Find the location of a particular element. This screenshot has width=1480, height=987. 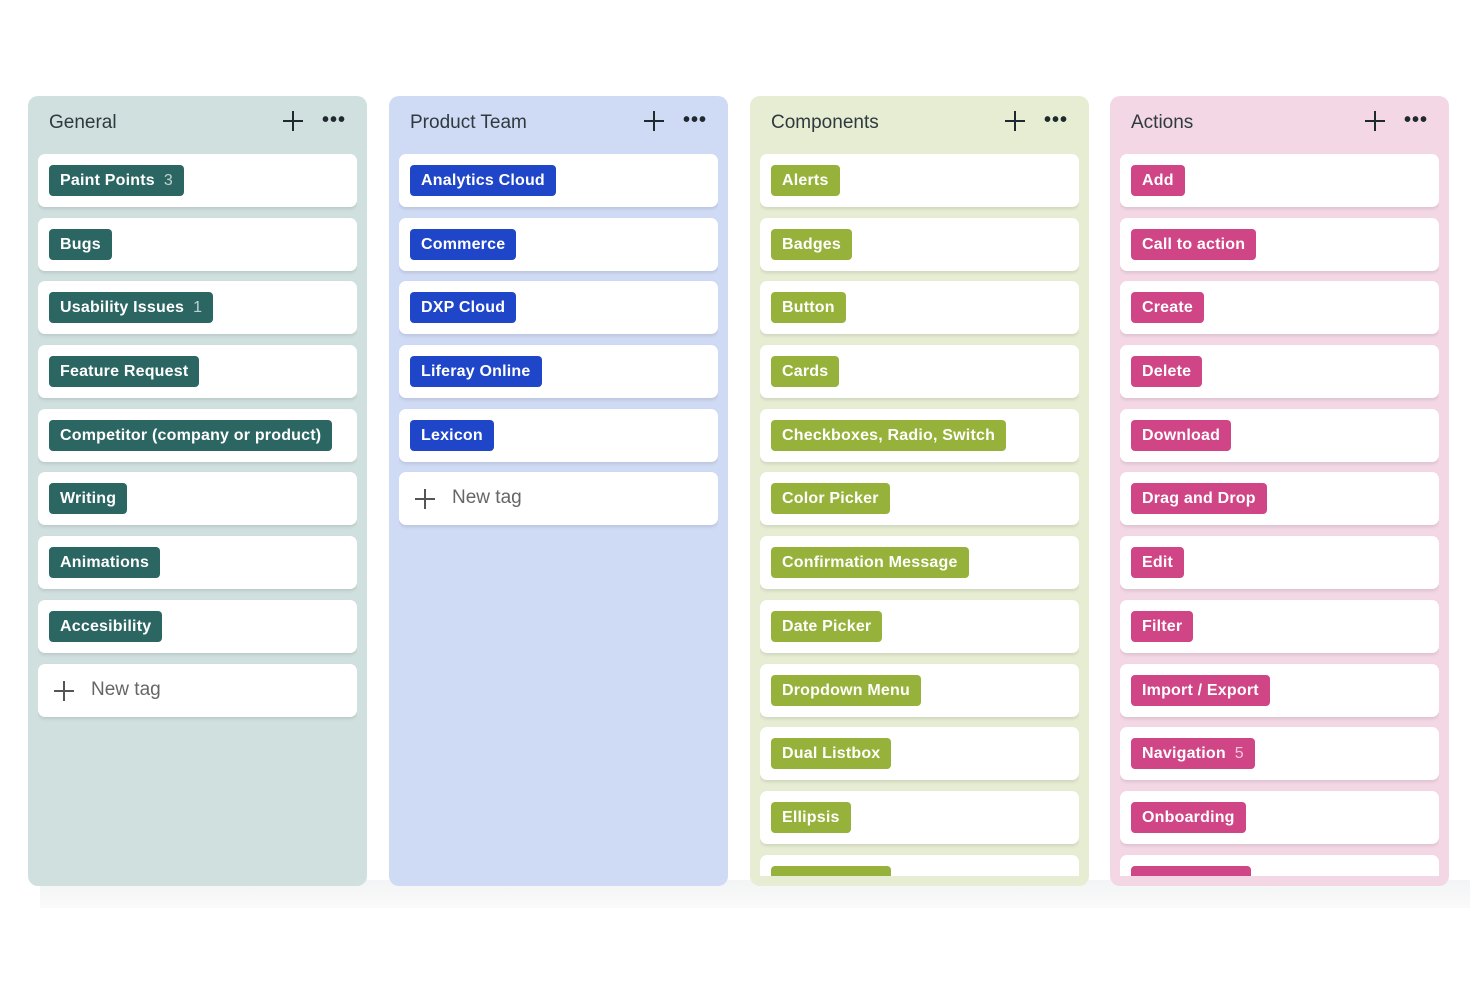

tag-label: Drag and Drop is located at coordinates (1199, 499).